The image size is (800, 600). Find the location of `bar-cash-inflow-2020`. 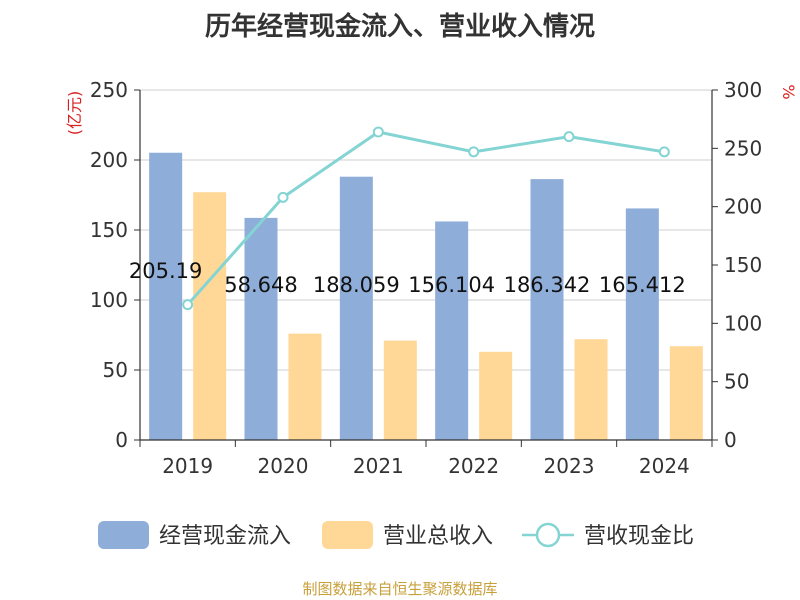

bar-cash-inflow-2020 is located at coordinates (261, 328).